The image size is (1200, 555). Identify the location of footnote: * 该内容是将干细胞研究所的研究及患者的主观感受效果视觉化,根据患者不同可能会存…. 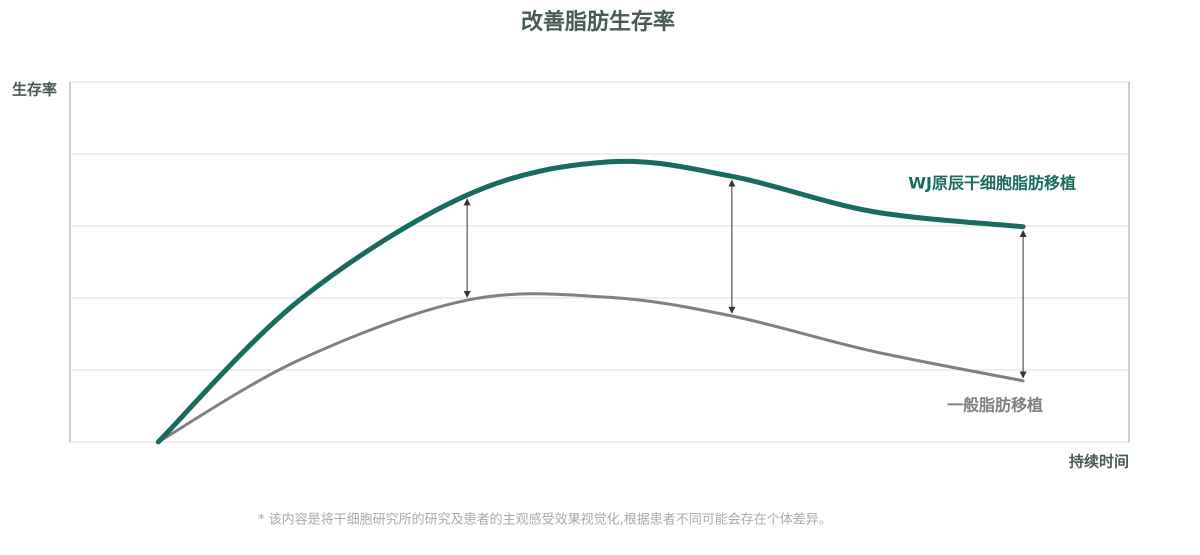
(545, 520).